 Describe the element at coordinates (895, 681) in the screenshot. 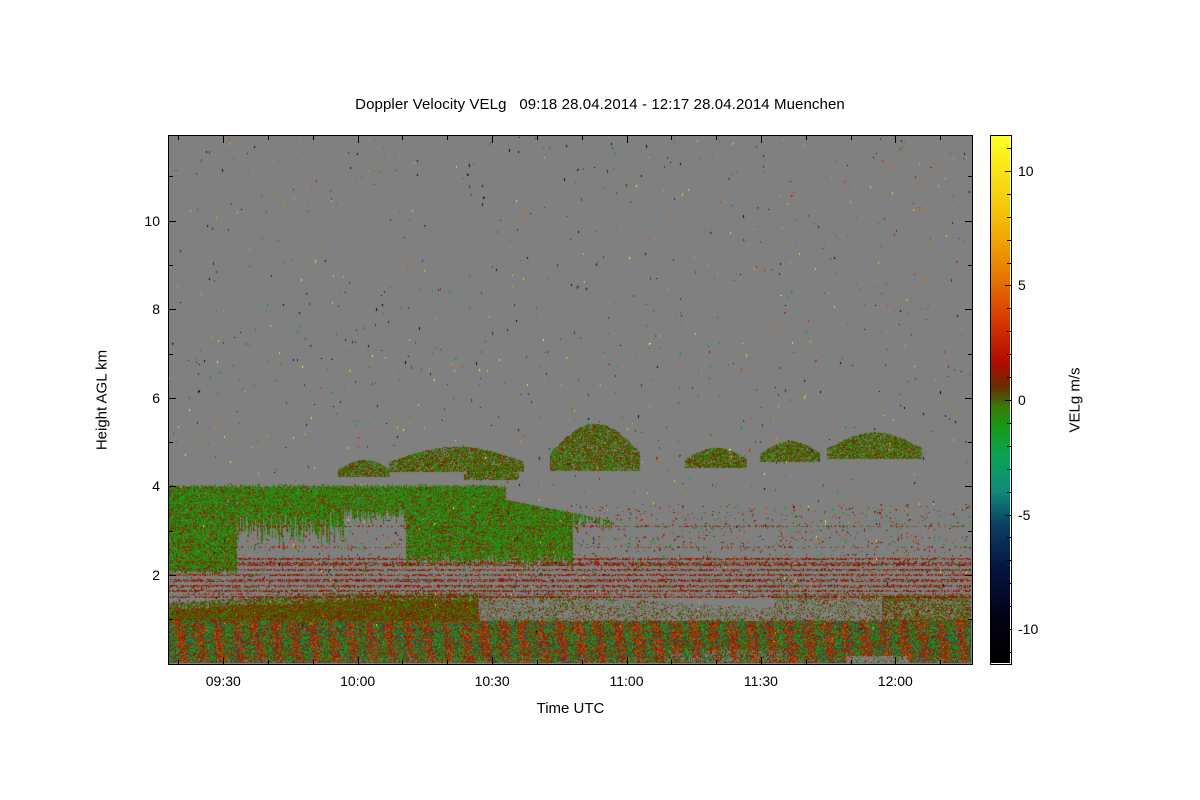

I see `x-tick-label-5: 12:00` at that location.